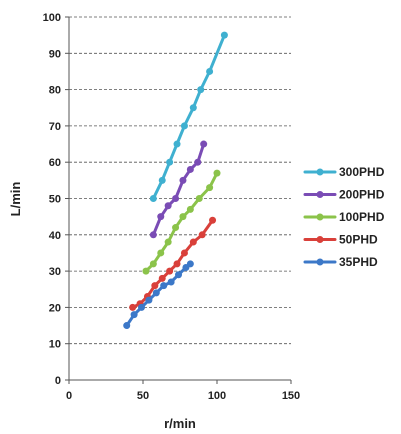 The height and width of the screenshot is (434, 401). I want to click on y-tick-label: 90, so click(55, 54).